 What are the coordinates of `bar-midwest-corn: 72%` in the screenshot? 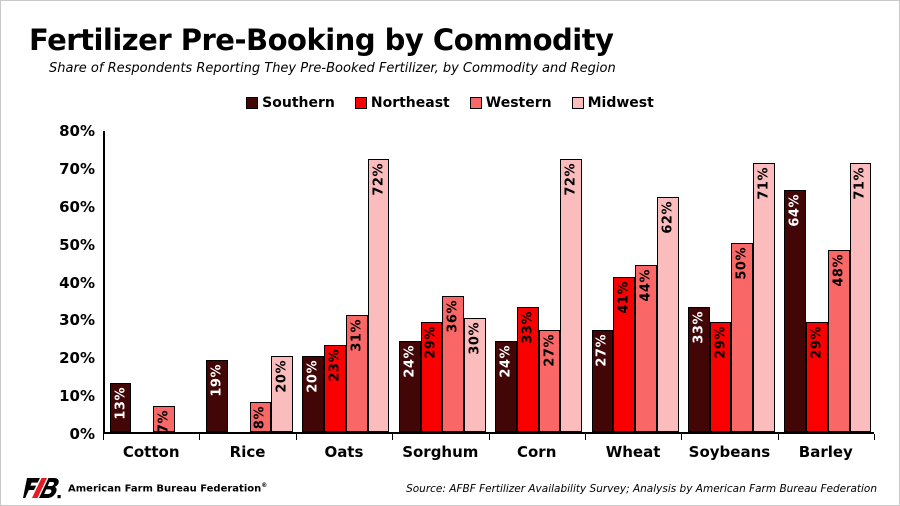 It's located at (571, 295).